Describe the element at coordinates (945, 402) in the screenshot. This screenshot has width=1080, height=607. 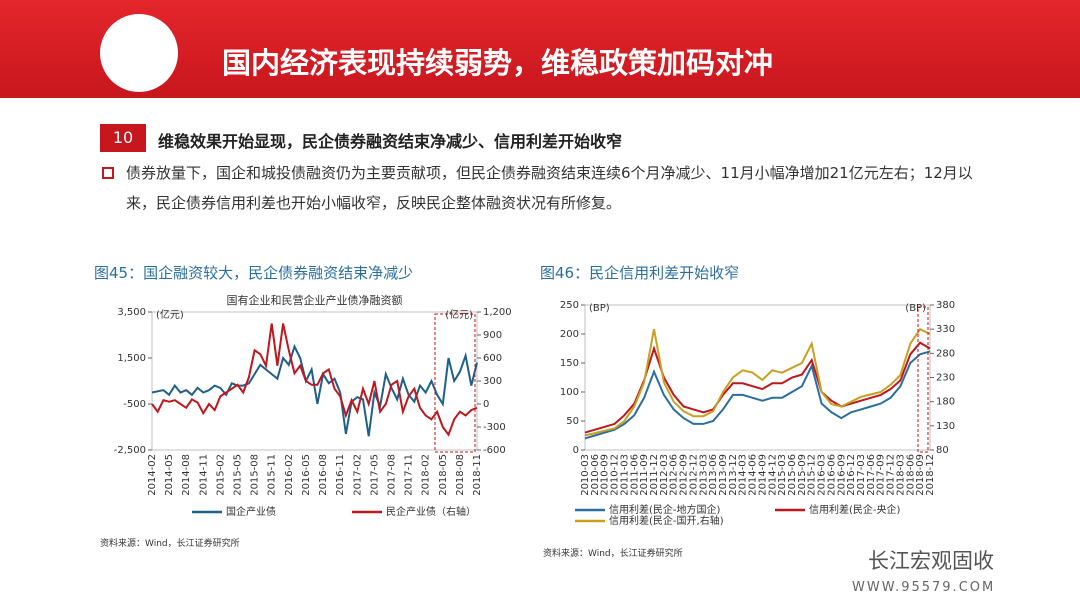
I see `y2-tick-label: 180` at that location.